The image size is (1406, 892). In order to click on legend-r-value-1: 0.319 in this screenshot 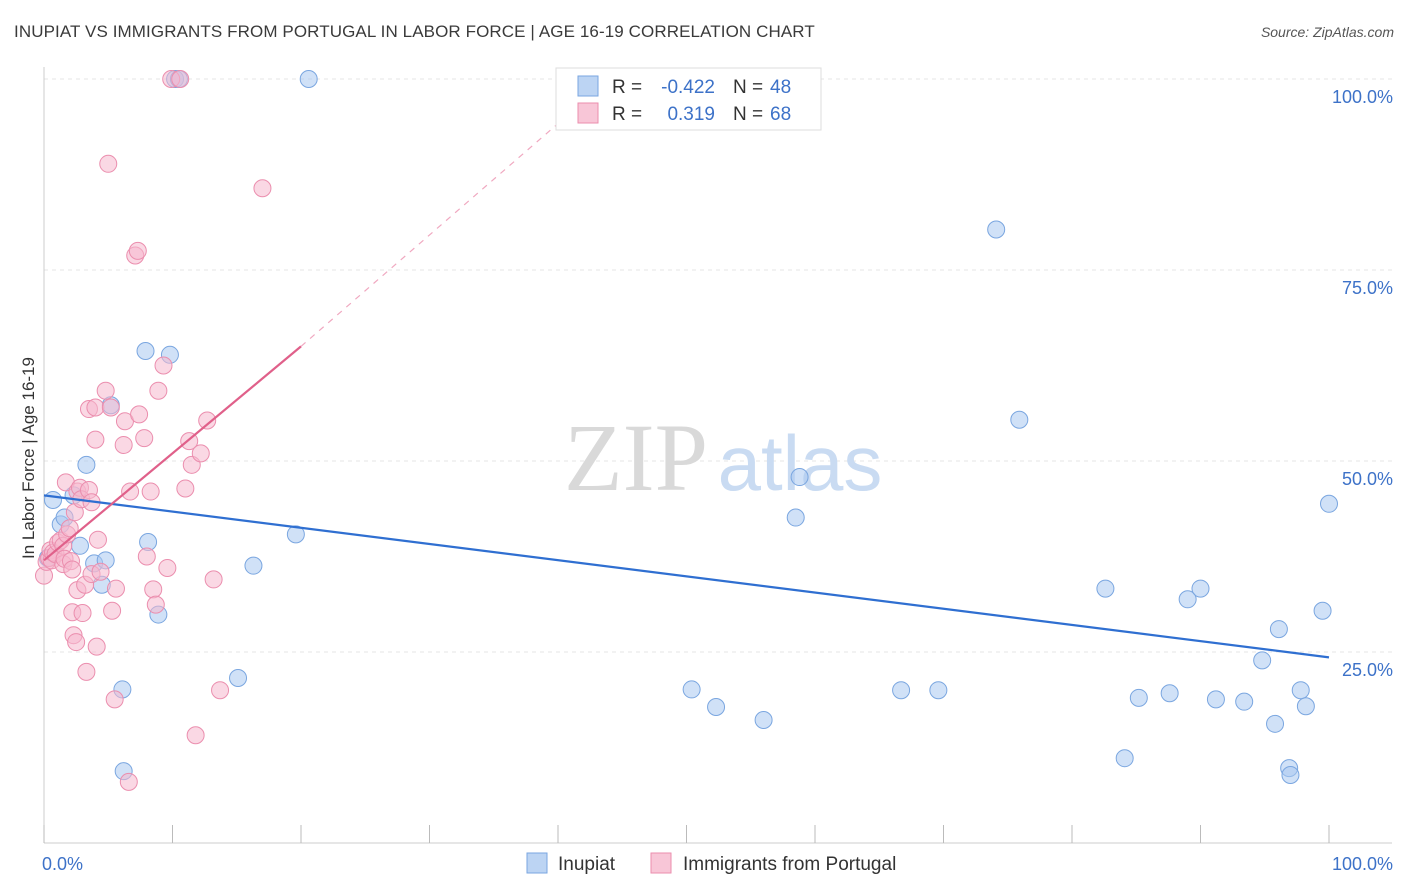, I will do `click(691, 114)`.